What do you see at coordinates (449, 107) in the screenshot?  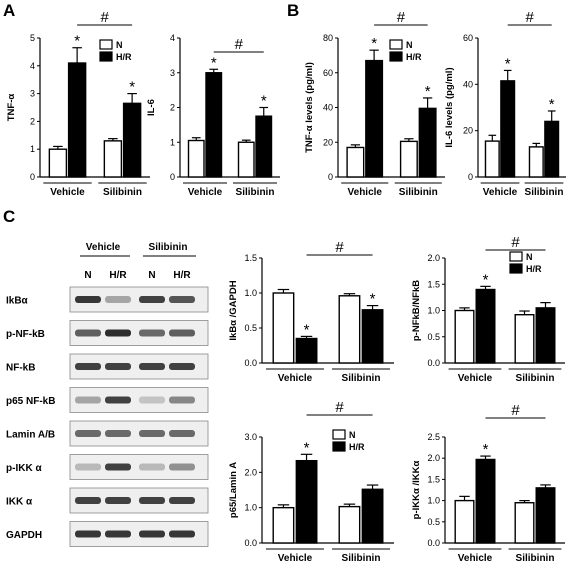 I see `y-axis-label: IL-6 levels (pg/ml)` at bounding box center [449, 107].